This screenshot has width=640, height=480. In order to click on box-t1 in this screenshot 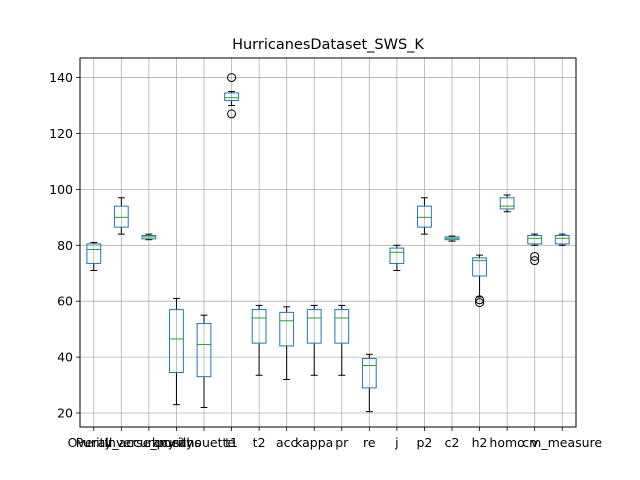, I will do `click(231, 96)`.